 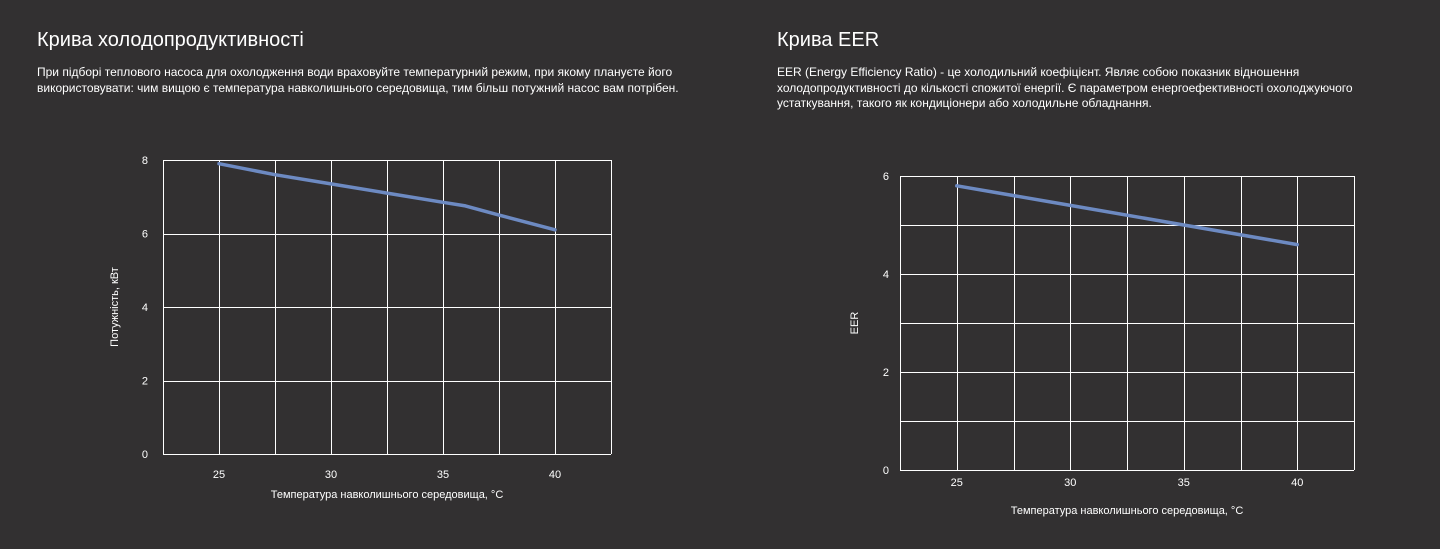 I want to click on eer-title: Крива EER, so click(x=828, y=40).